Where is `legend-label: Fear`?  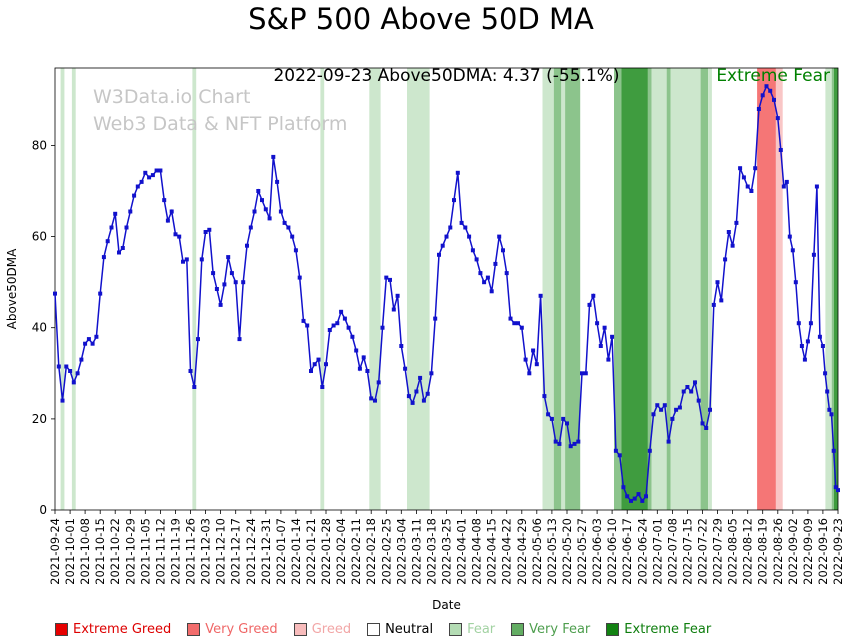 legend-label: Fear is located at coordinates (481, 629).